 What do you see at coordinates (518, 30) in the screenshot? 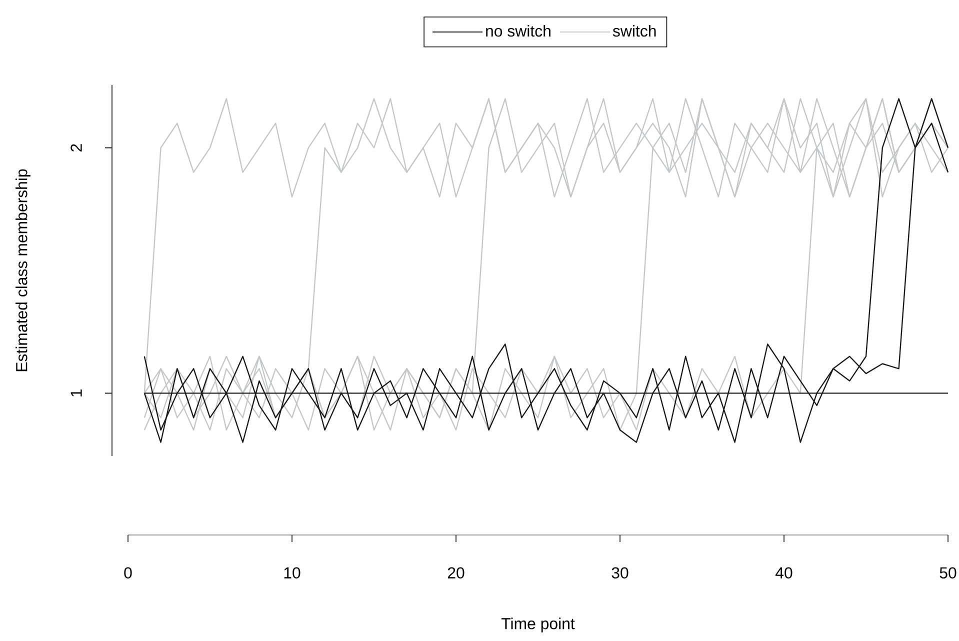
I see `legend-label: no switch` at bounding box center [518, 30].